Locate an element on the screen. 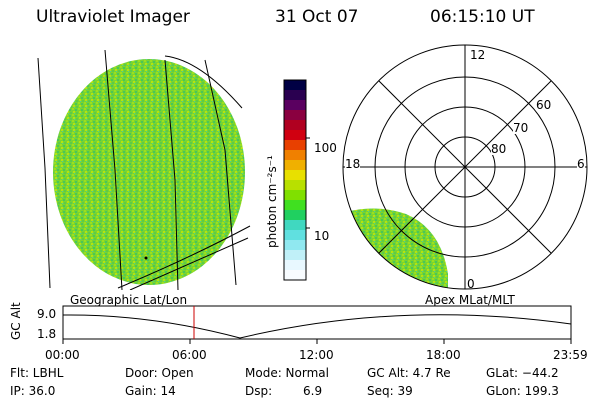  info-glon: GLon: 199.3 is located at coordinates (522, 391).